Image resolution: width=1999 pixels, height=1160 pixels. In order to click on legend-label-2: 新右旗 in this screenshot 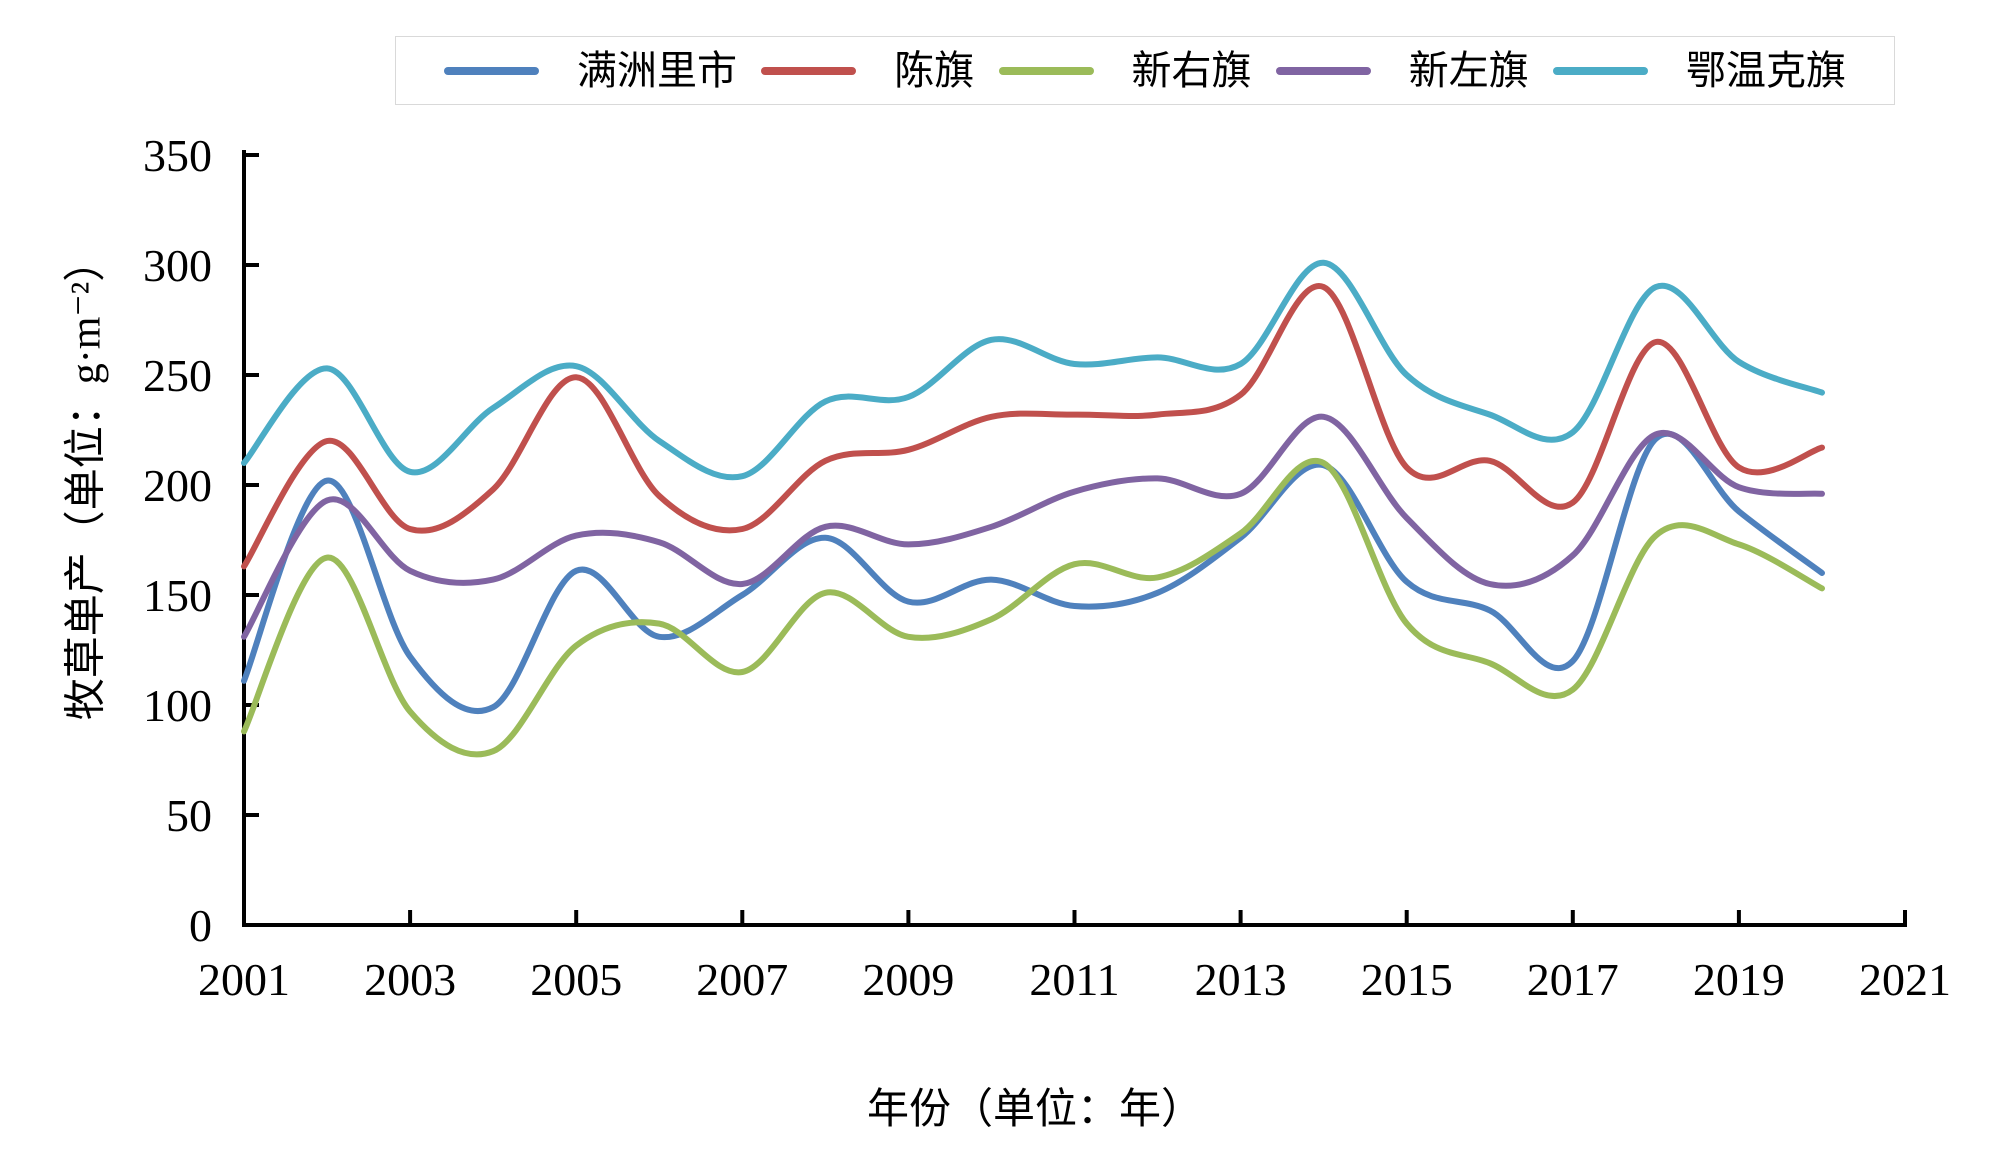, I will do `click(1191, 70)`.